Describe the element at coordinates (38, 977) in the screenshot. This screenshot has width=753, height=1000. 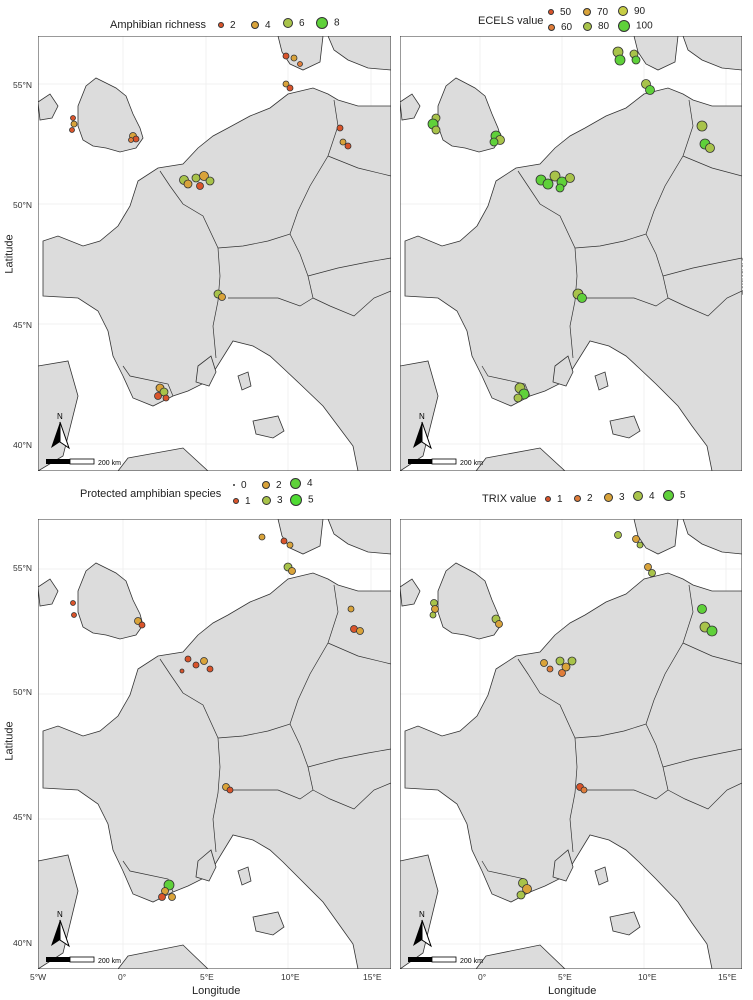
I see `x-tick-label: 5°W` at that location.